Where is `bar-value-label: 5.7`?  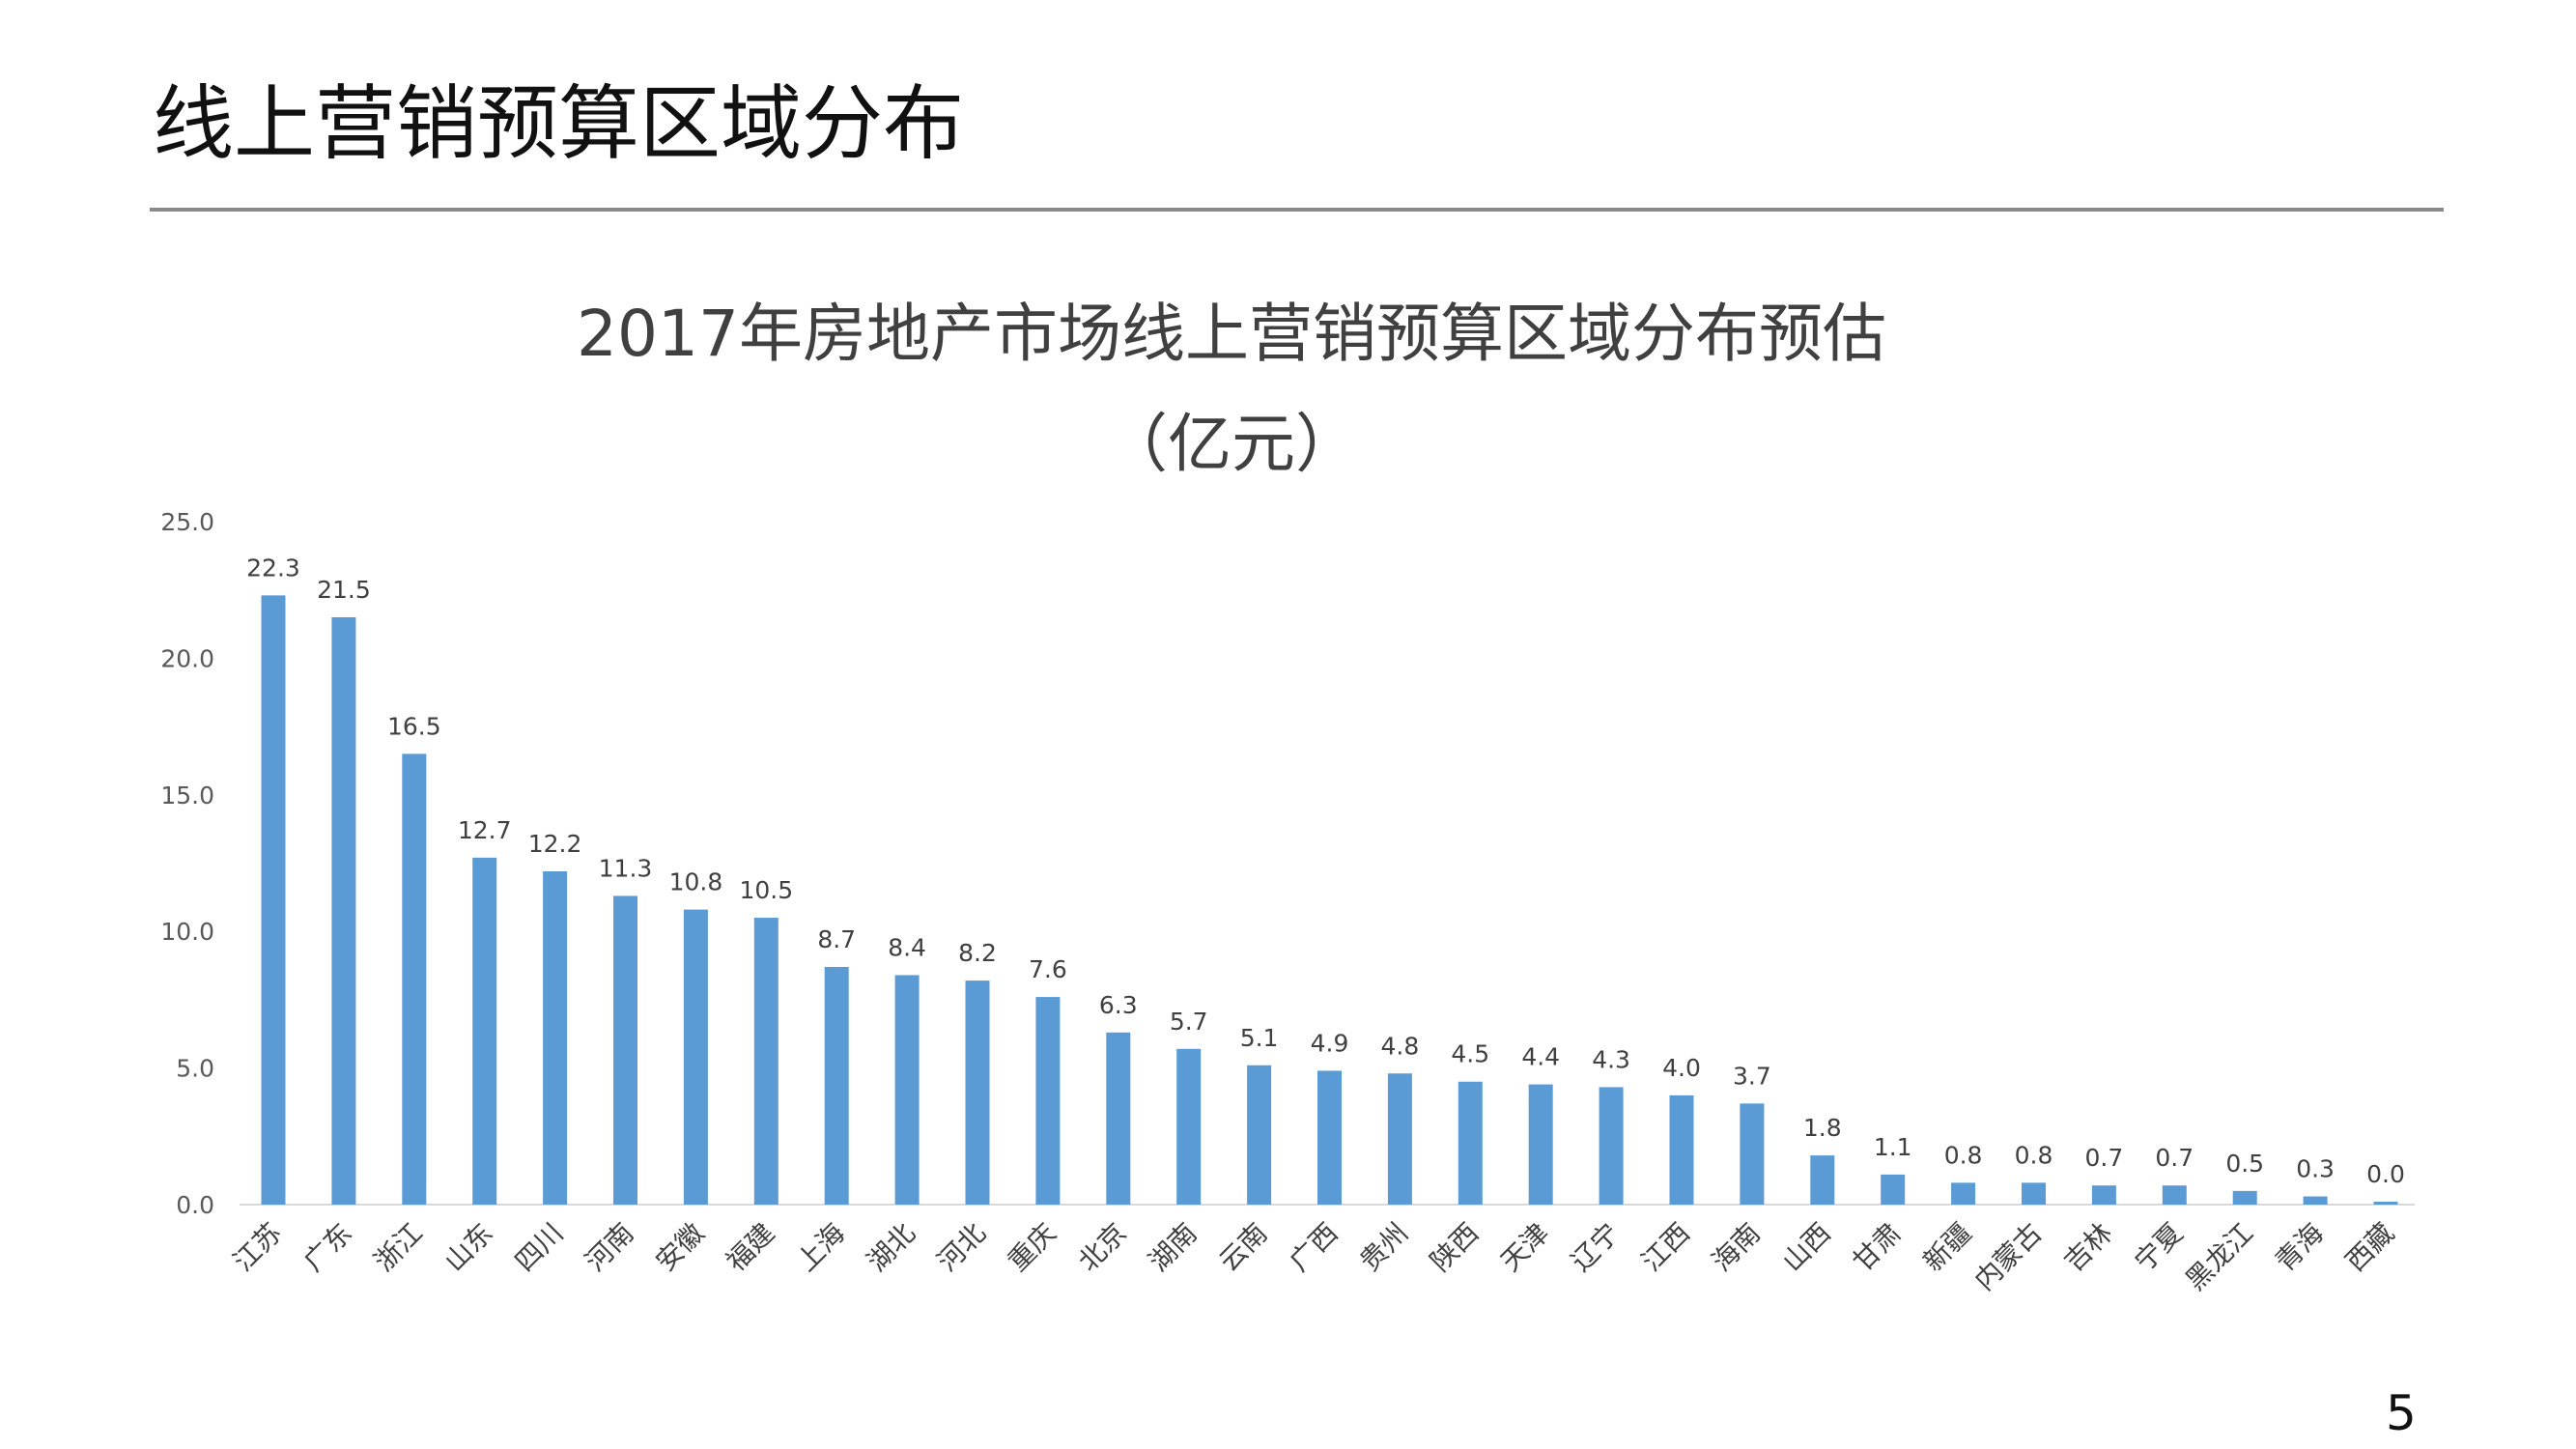 bar-value-label: 5.7 is located at coordinates (1189, 1022).